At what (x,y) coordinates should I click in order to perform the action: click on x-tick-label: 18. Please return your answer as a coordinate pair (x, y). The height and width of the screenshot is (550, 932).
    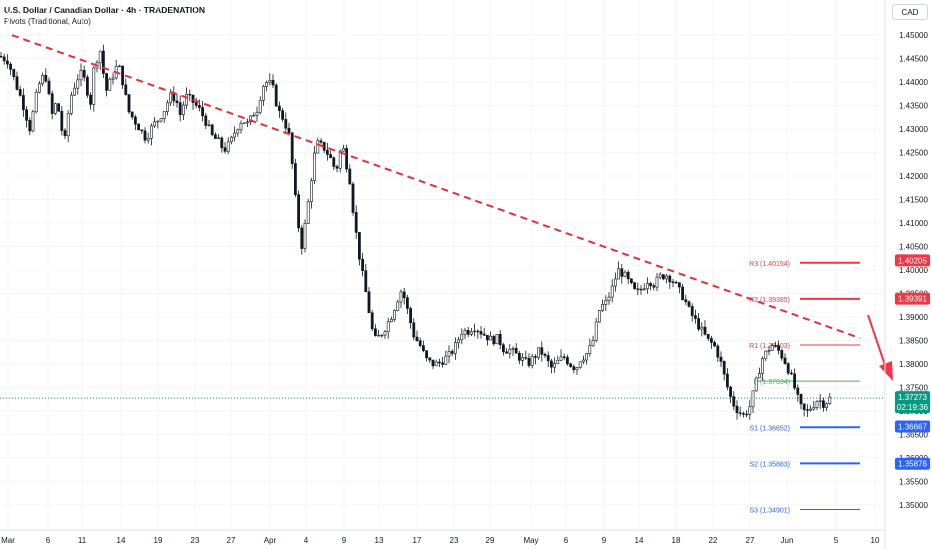
    Looking at the image, I should click on (676, 540).